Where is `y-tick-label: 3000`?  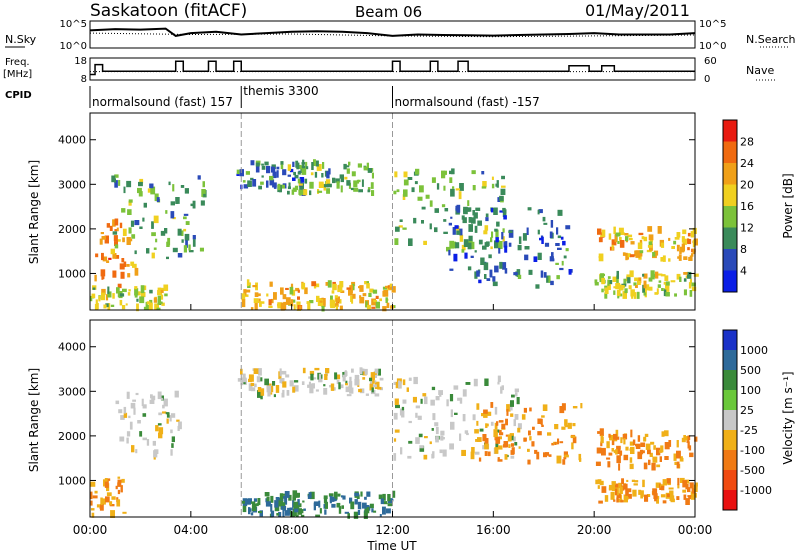
y-tick-label: 3000 is located at coordinates (72, 184).